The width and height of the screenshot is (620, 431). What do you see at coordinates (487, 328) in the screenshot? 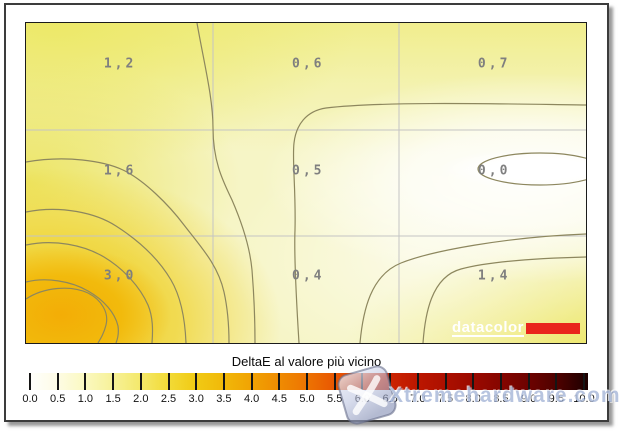
I see `datacolor-logo-text: datacolor` at bounding box center [487, 328].